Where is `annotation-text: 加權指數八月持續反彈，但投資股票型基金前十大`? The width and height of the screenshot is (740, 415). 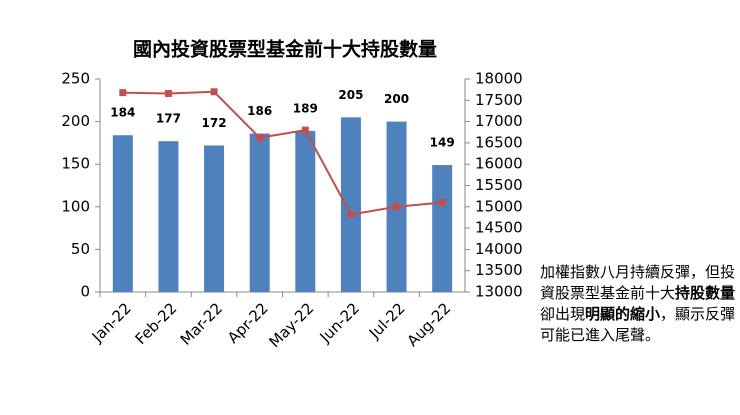 annotation-text: 加權指數八月持續反彈，但投資股票型基金前十大 is located at coordinates (638, 282).